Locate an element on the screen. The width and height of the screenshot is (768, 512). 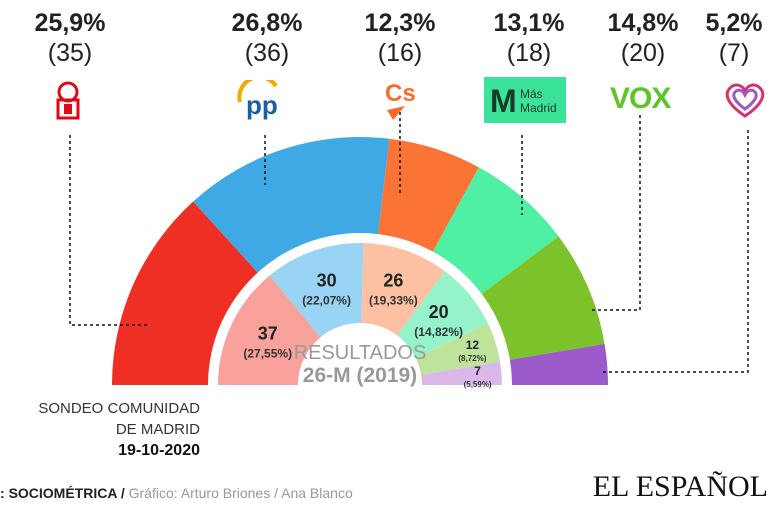
inner-percent-label: (19,33%) is located at coordinates (393, 301).